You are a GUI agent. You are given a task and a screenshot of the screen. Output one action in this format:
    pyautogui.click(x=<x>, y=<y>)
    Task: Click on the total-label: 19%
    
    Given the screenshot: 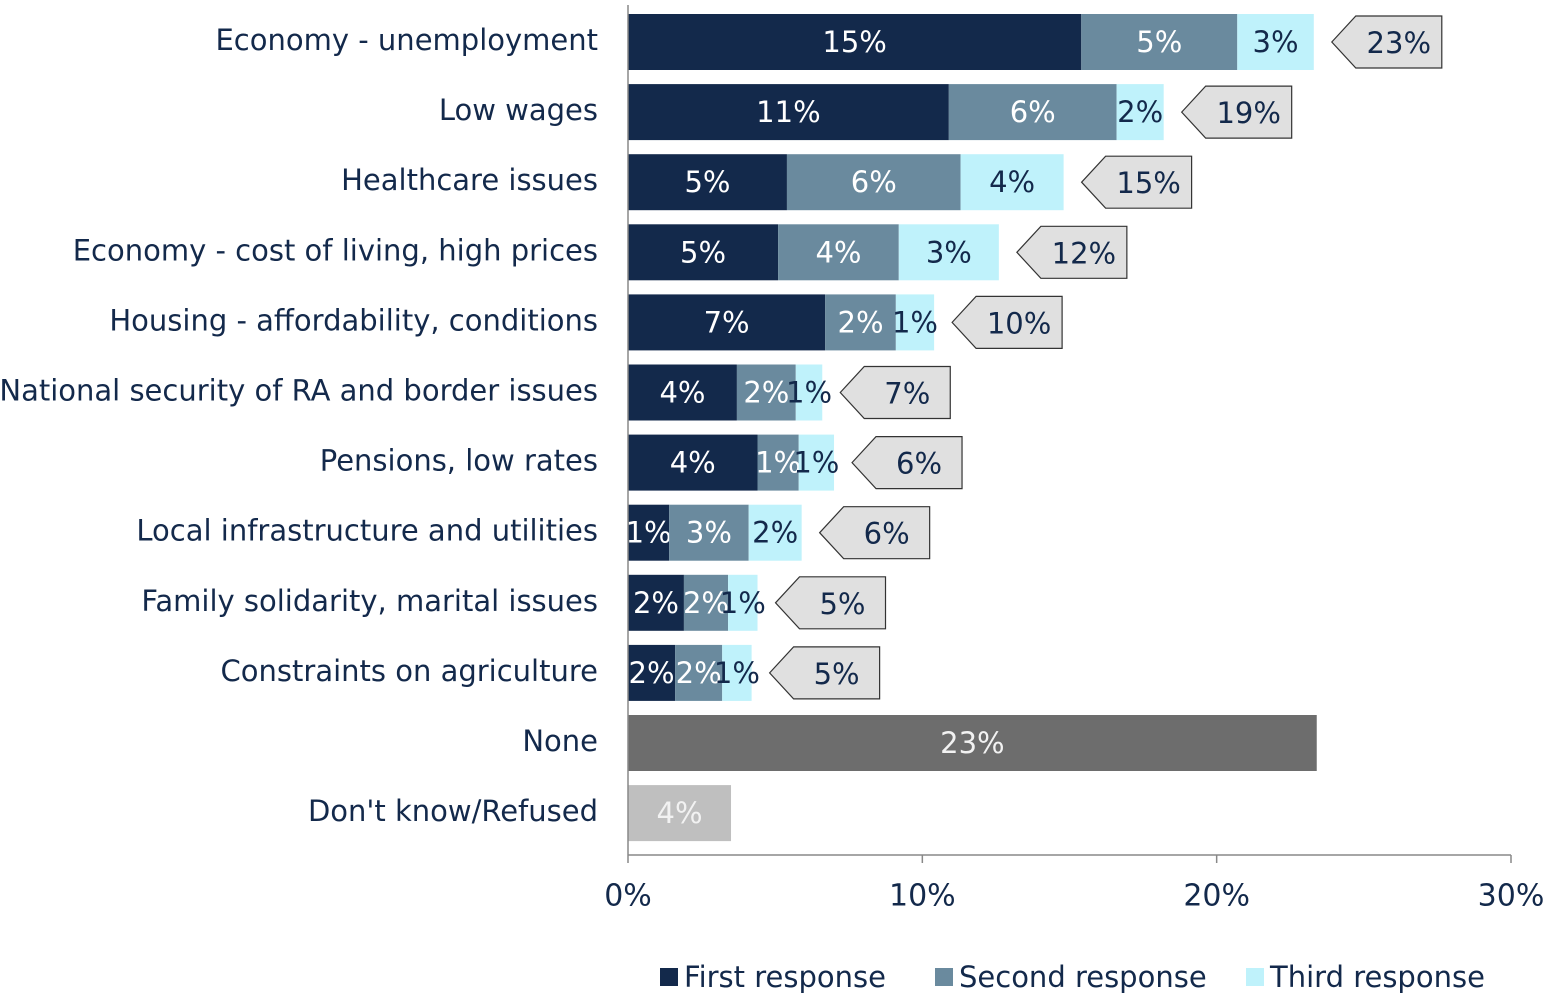 What is the action you would take?
    pyautogui.click(x=1248, y=113)
    